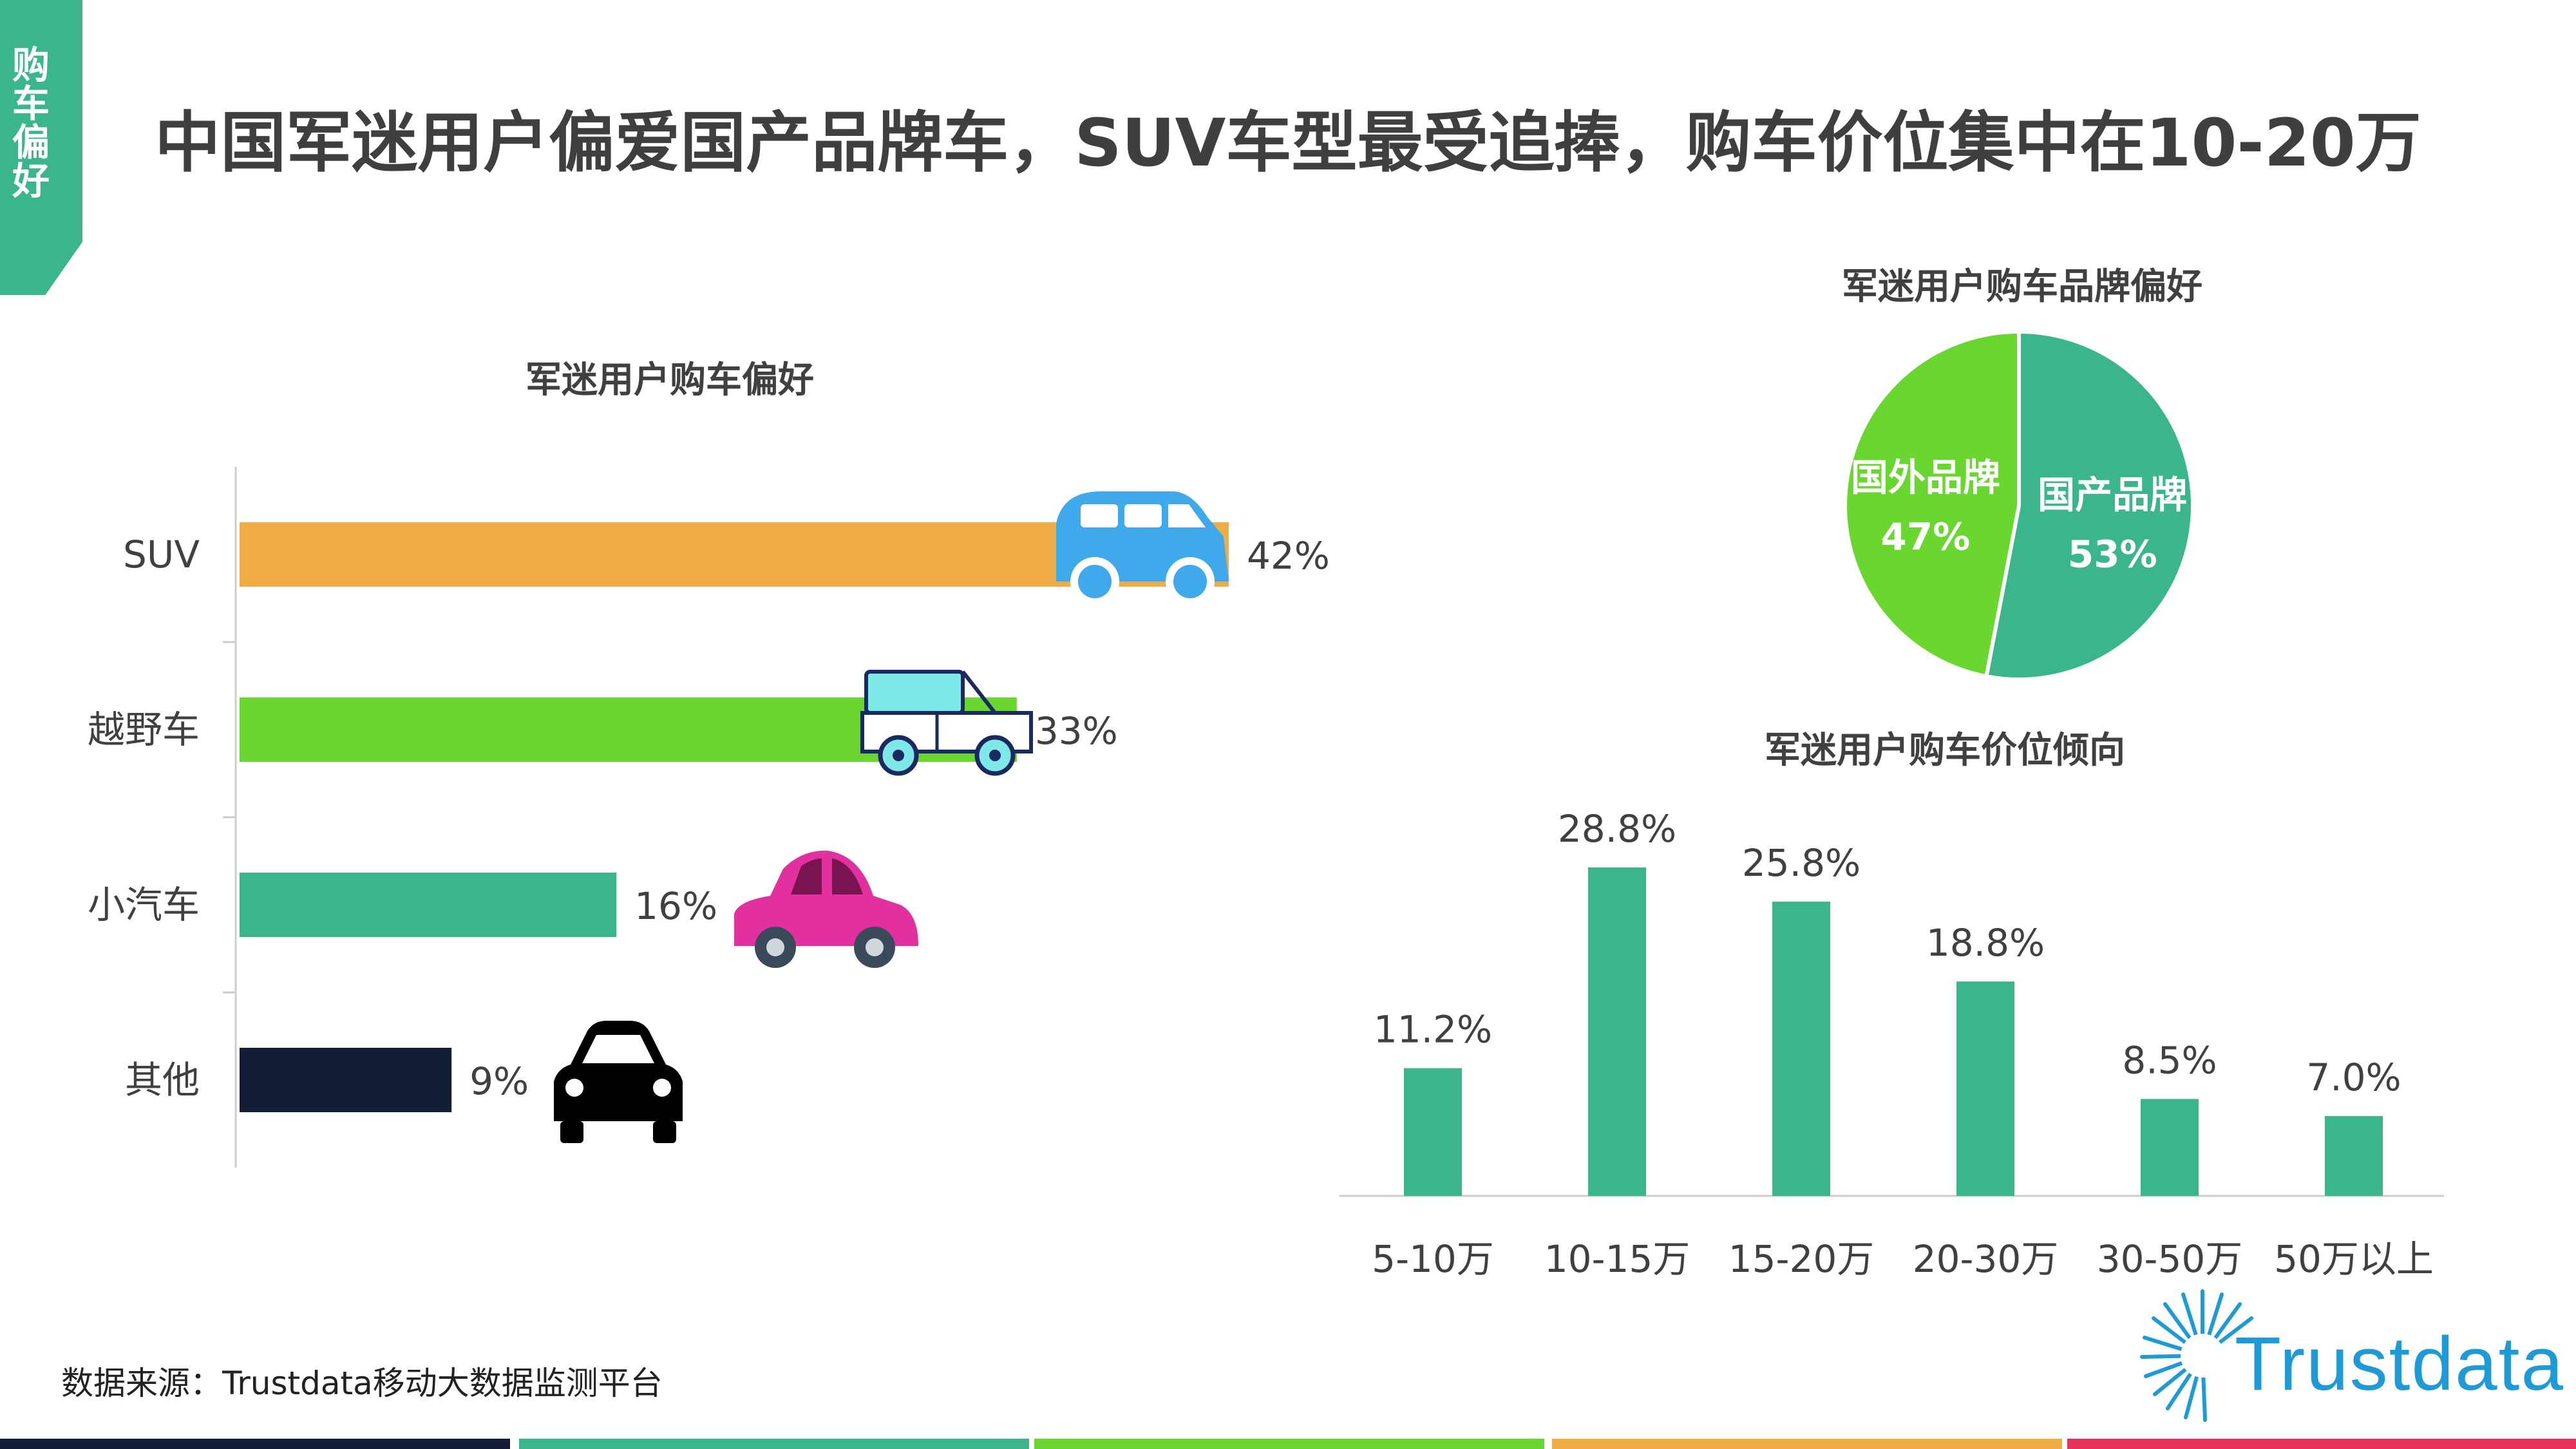 Image resolution: width=2576 pixels, height=1449 pixels. I want to click on price-value-label: 8.5%, so click(2169, 1060).